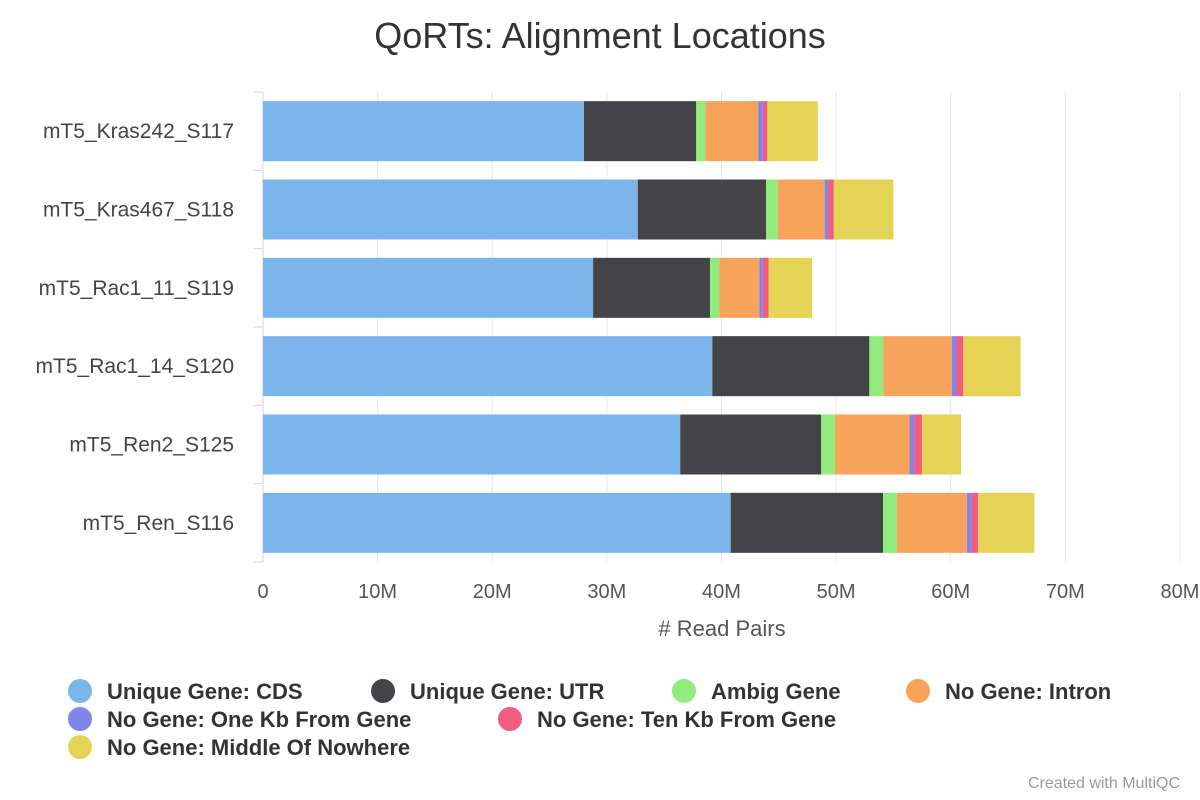  What do you see at coordinates (776, 691) in the screenshot?
I see `legend-item: Ambig Gene` at bounding box center [776, 691].